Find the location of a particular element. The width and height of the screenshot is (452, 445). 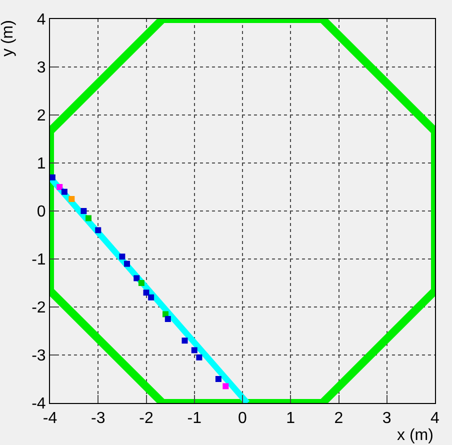

y-tick-label: -2 is located at coordinates (39, 308).